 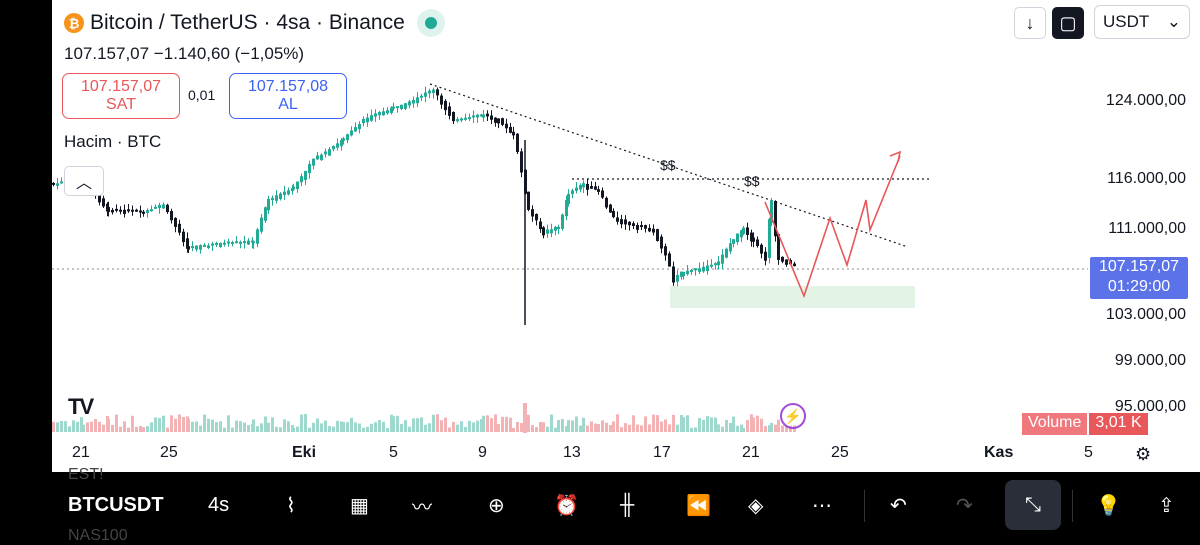 What do you see at coordinates (1139, 266) in the screenshot?
I see `current-price: 107.157,07` at bounding box center [1139, 266].